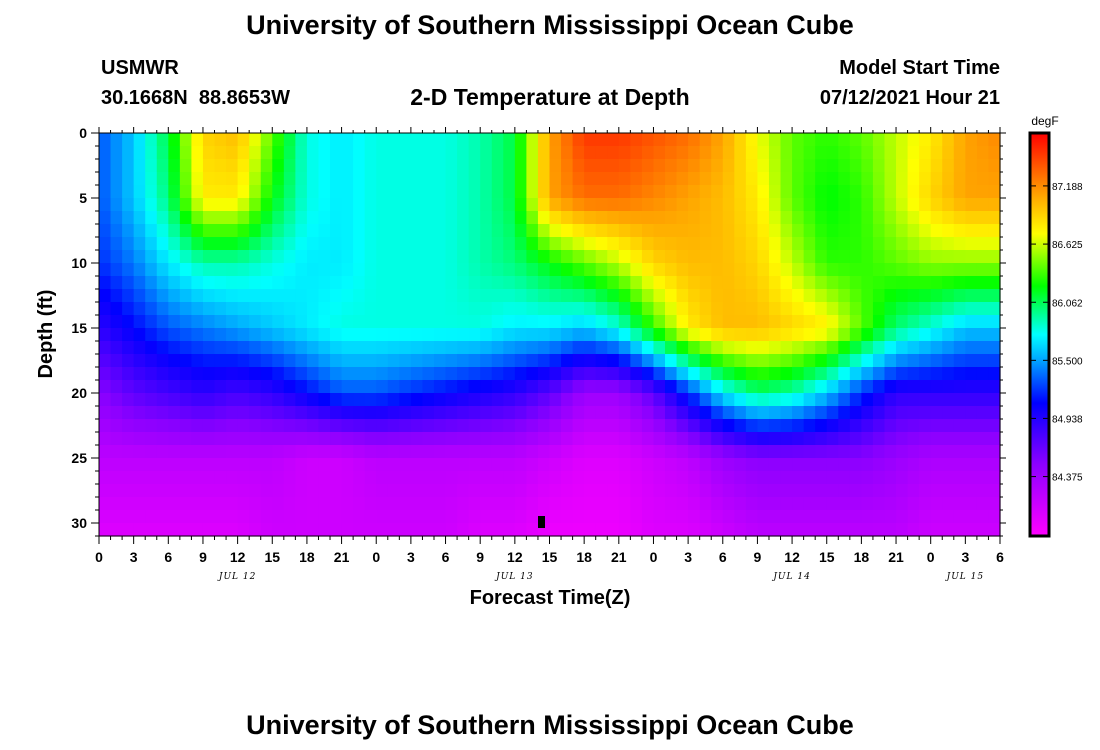 Image resolution: width=1100 pixels, height=750 pixels. Describe the element at coordinates (79, 393) in the screenshot. I see `y-tick-label: 20` at that location.